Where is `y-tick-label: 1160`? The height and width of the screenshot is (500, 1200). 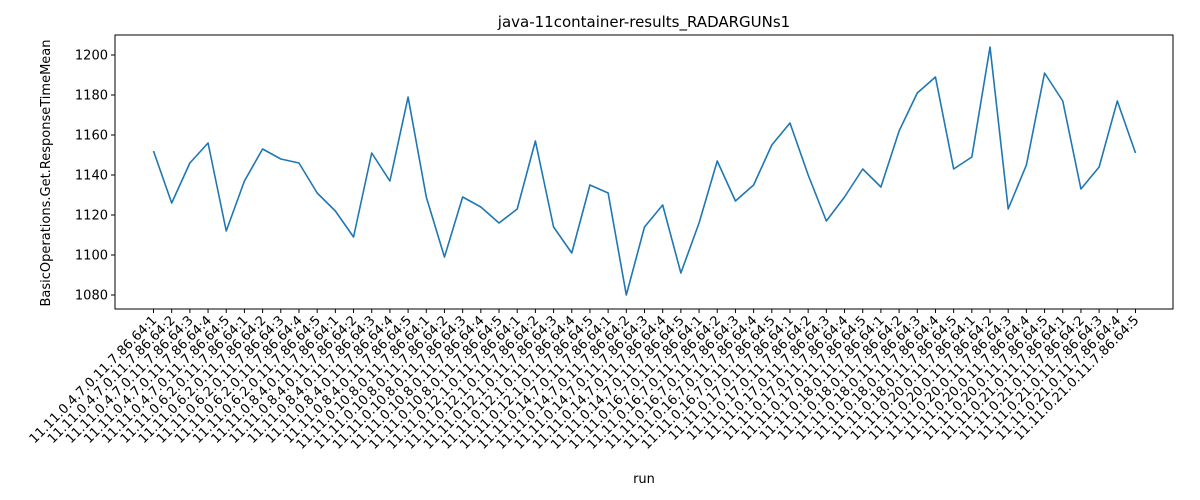 y-tick-label: 1160 is located at coordinates (91, 136).